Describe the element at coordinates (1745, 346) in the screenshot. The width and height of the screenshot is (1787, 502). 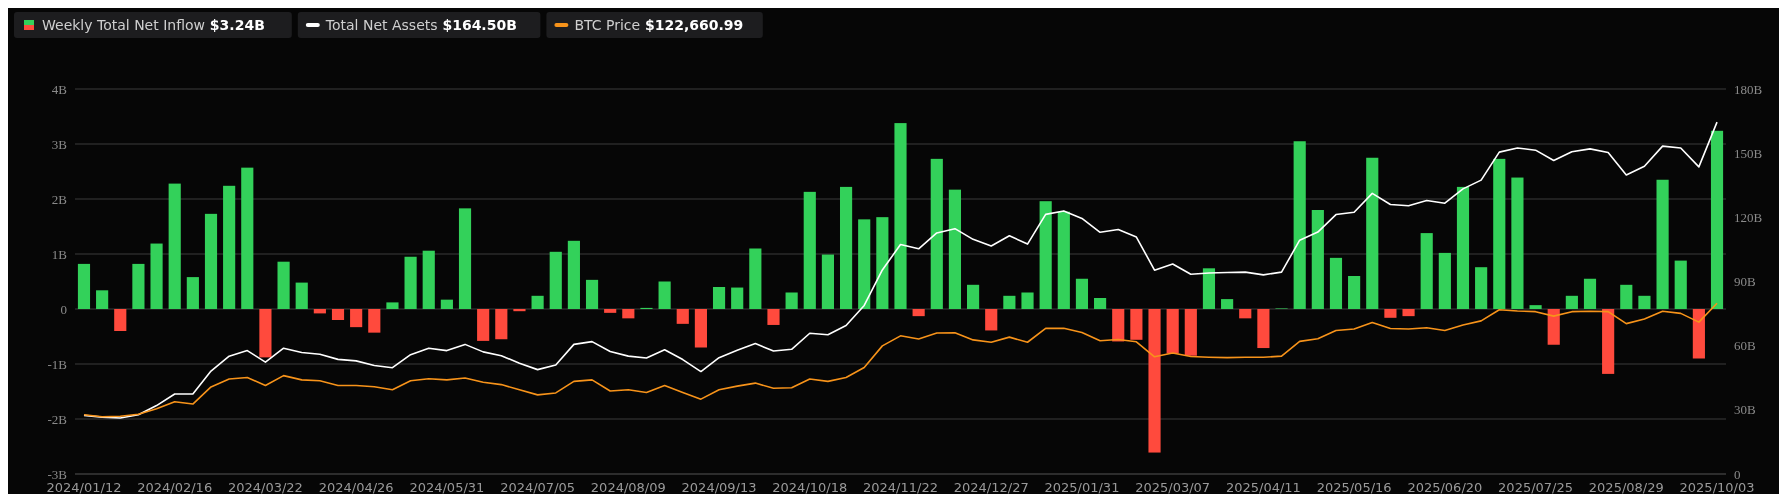
I see `y2-tick-label: 60B` at that location.